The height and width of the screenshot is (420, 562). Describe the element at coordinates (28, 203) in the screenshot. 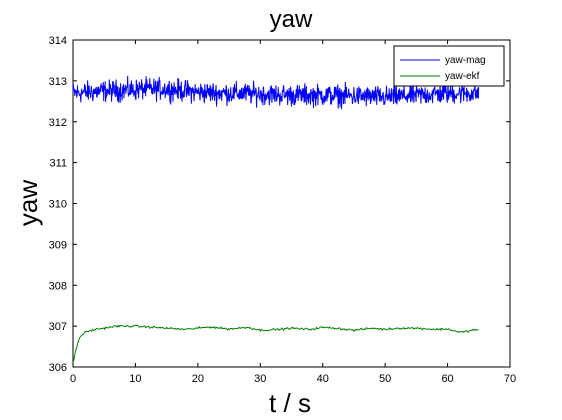

I see `y-axis-label: yaw` at that location.